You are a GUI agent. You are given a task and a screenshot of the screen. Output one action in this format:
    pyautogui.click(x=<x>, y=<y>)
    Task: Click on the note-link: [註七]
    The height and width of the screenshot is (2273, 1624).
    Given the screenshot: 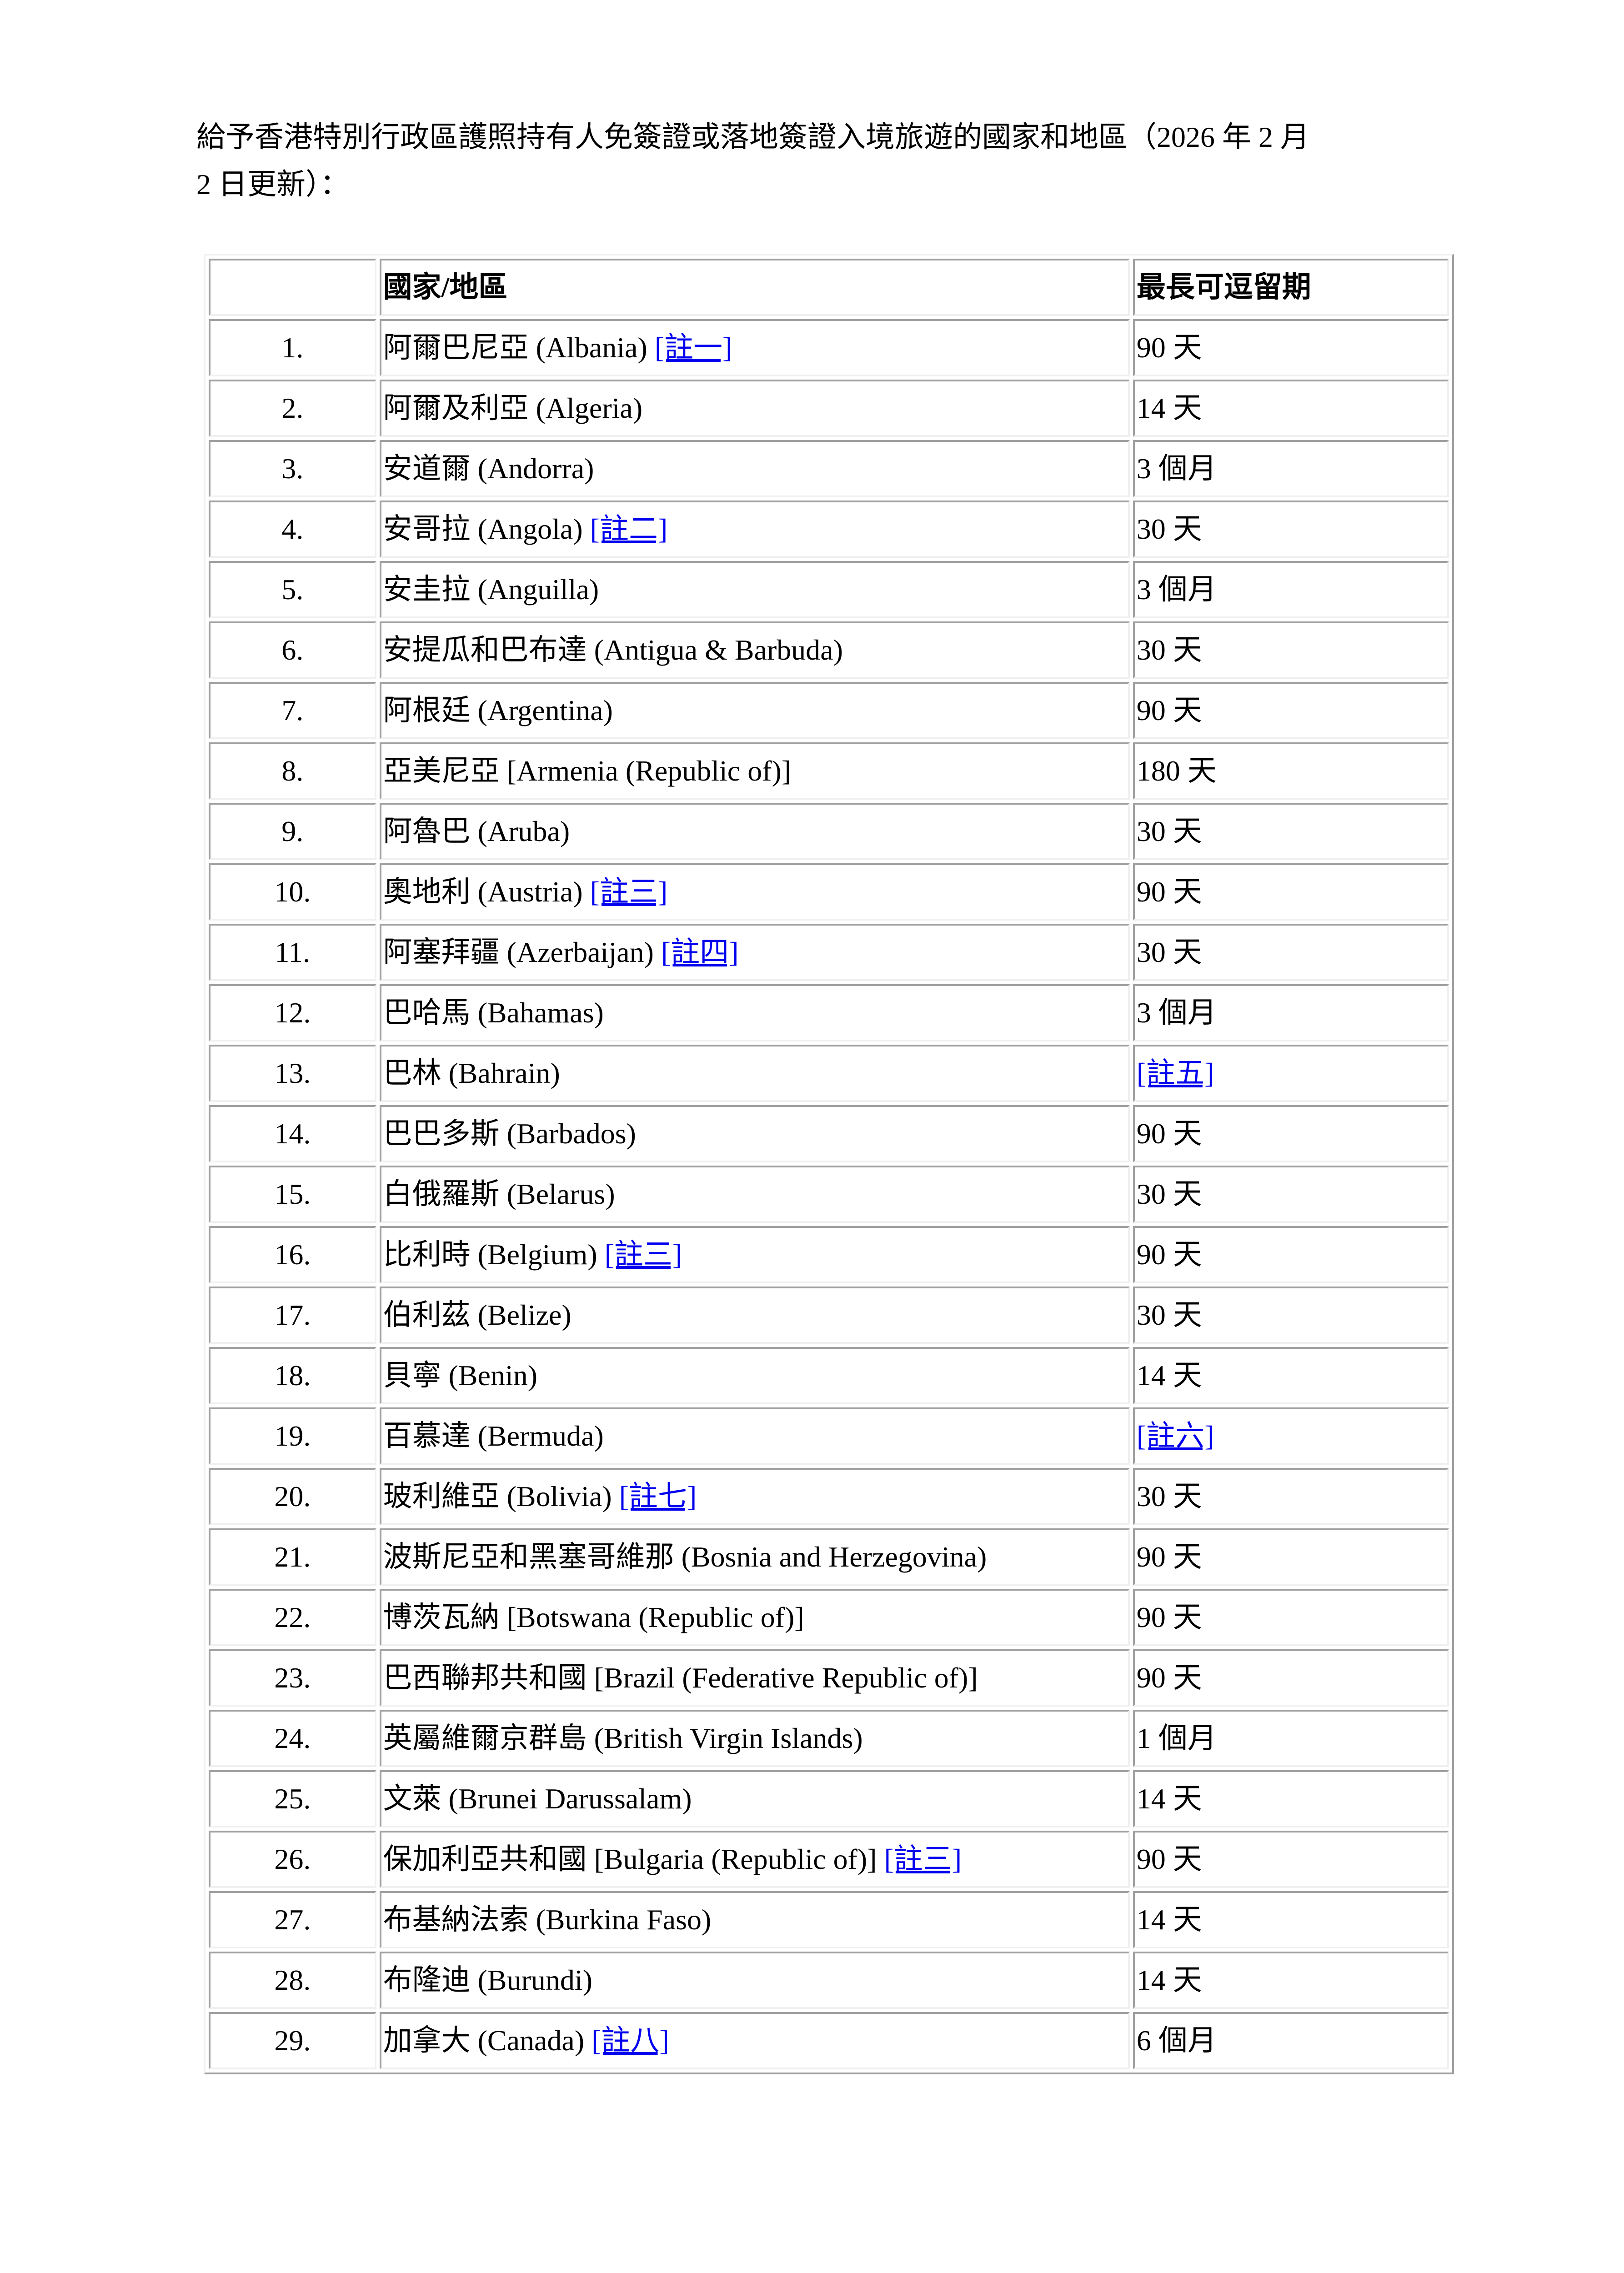 What is the action you would take?
    pyautogui.click(x=658, y=1496)
    